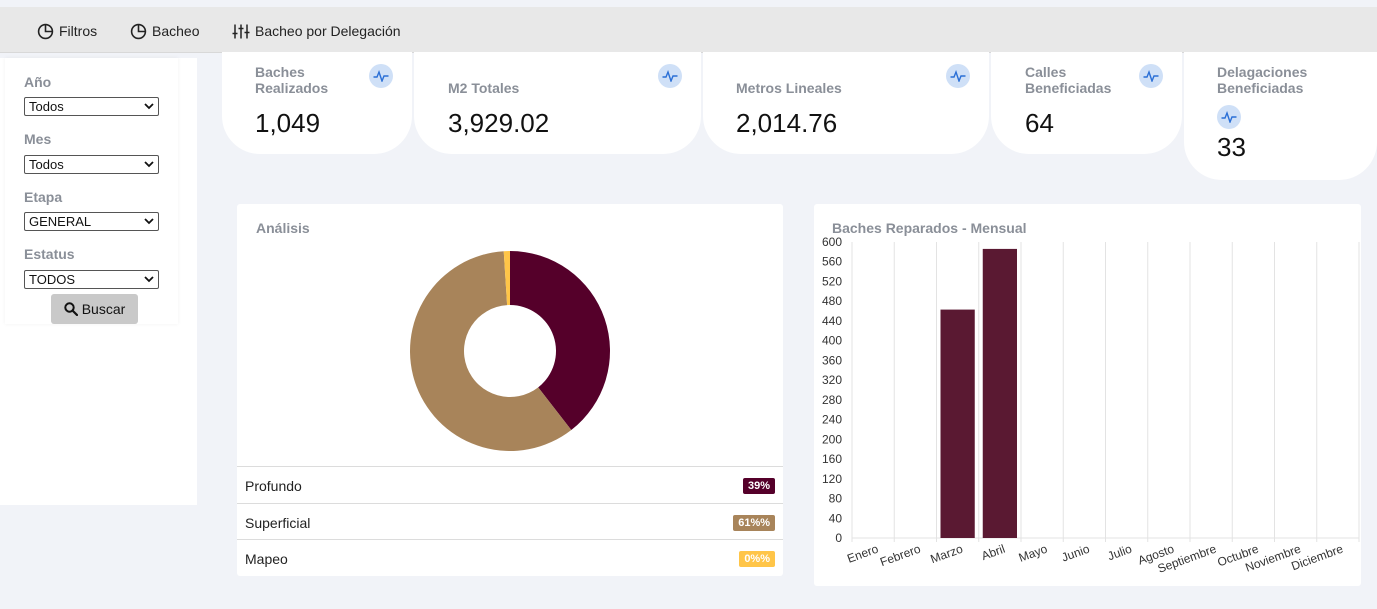 This screenshot has width=1377, height=609. Describe the element at coordinates (499, 123) in the screenshot. I see `stat-value: 3,929.02` at that location.